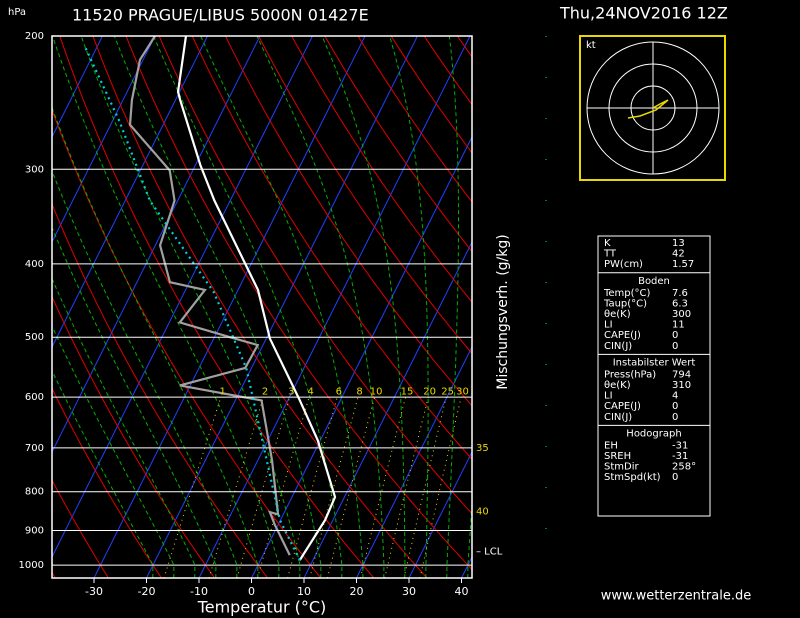 The image size is (800, 618). What do you see at coordinates (359, 392) in the screenshot?
I see `mixing-ratio-label: 8` at bounding box center [359, 392].